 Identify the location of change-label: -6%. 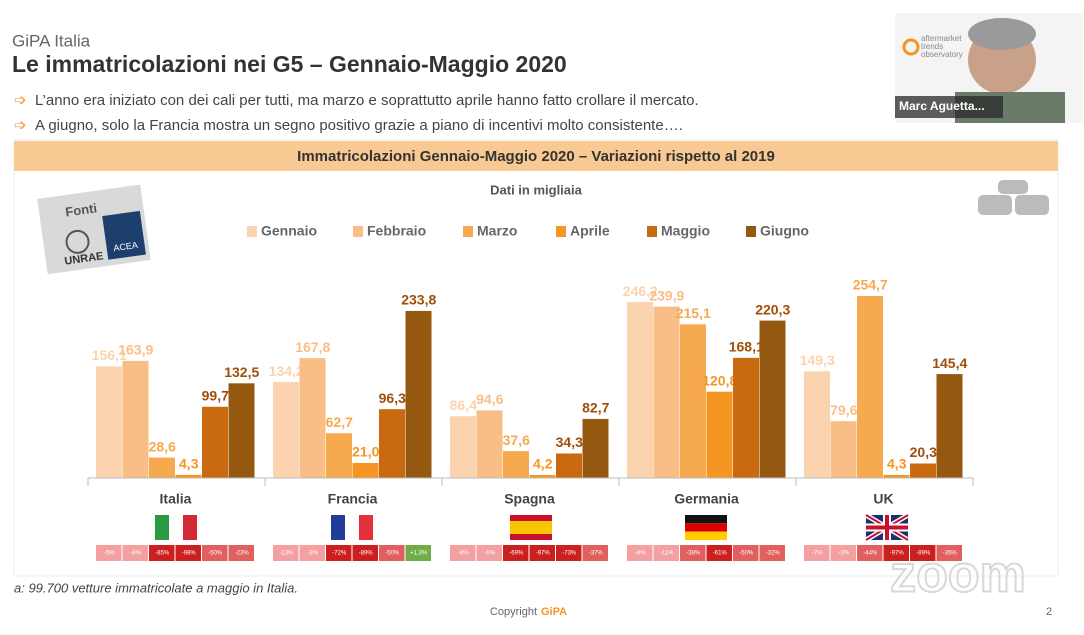
(489, 554).